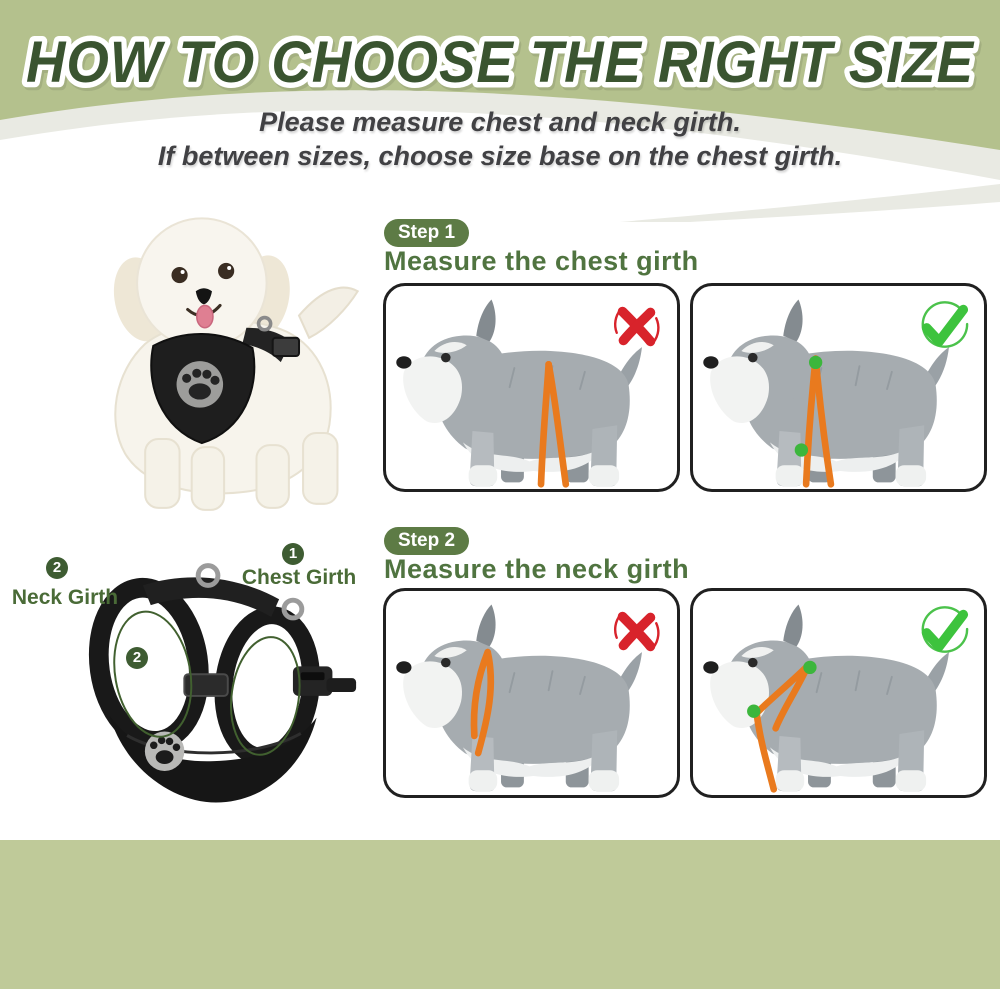  What do you see at coordinates (541, 261) in the screenshot?
I see `step1-instruction: Measure the chest girth` at bounding box center [541, 261].